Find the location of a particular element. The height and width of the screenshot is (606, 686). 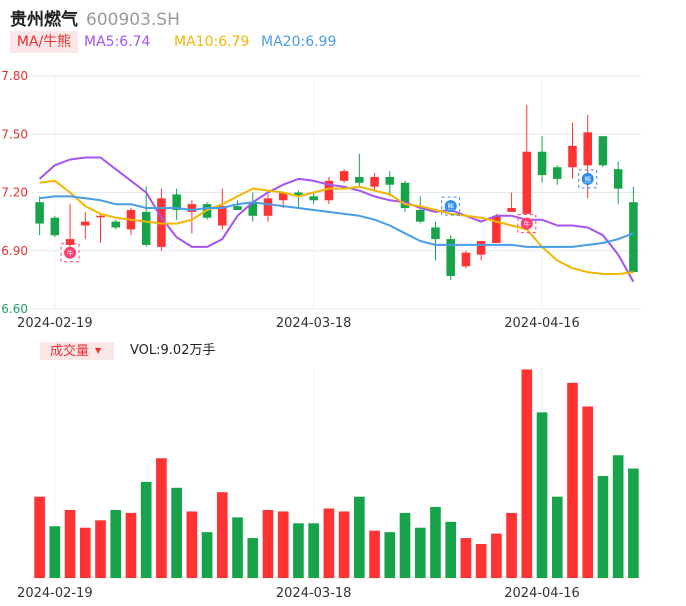

marker-label: 牛 is located at coordinates (70, 253).